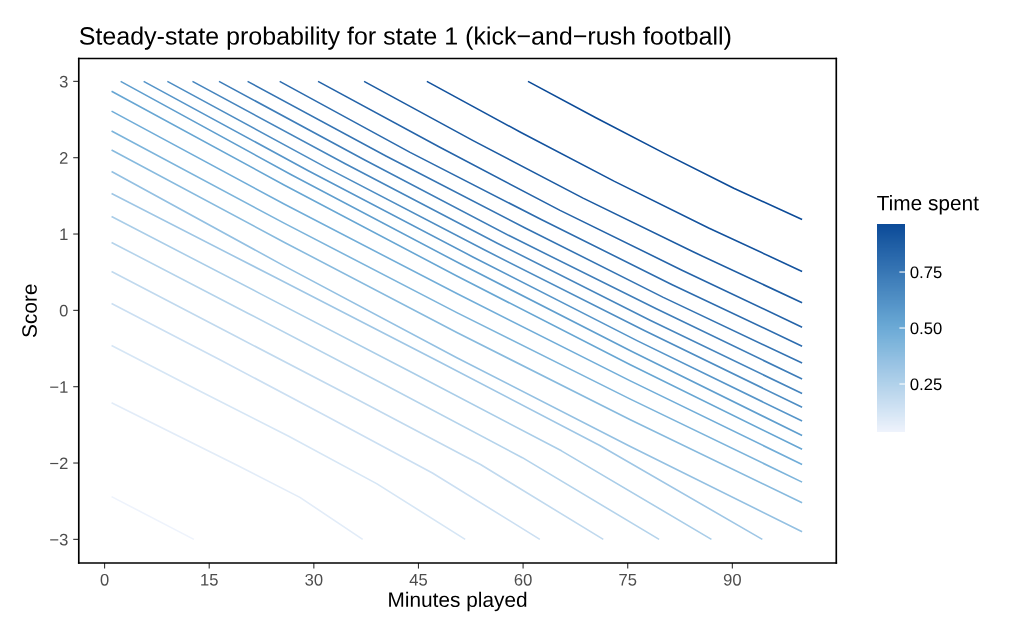 This screenshot has width=1010, height=626. Describe the element at coordinates (732, 579) in the screenshot. I see `x-tick-label: 90` at that location.